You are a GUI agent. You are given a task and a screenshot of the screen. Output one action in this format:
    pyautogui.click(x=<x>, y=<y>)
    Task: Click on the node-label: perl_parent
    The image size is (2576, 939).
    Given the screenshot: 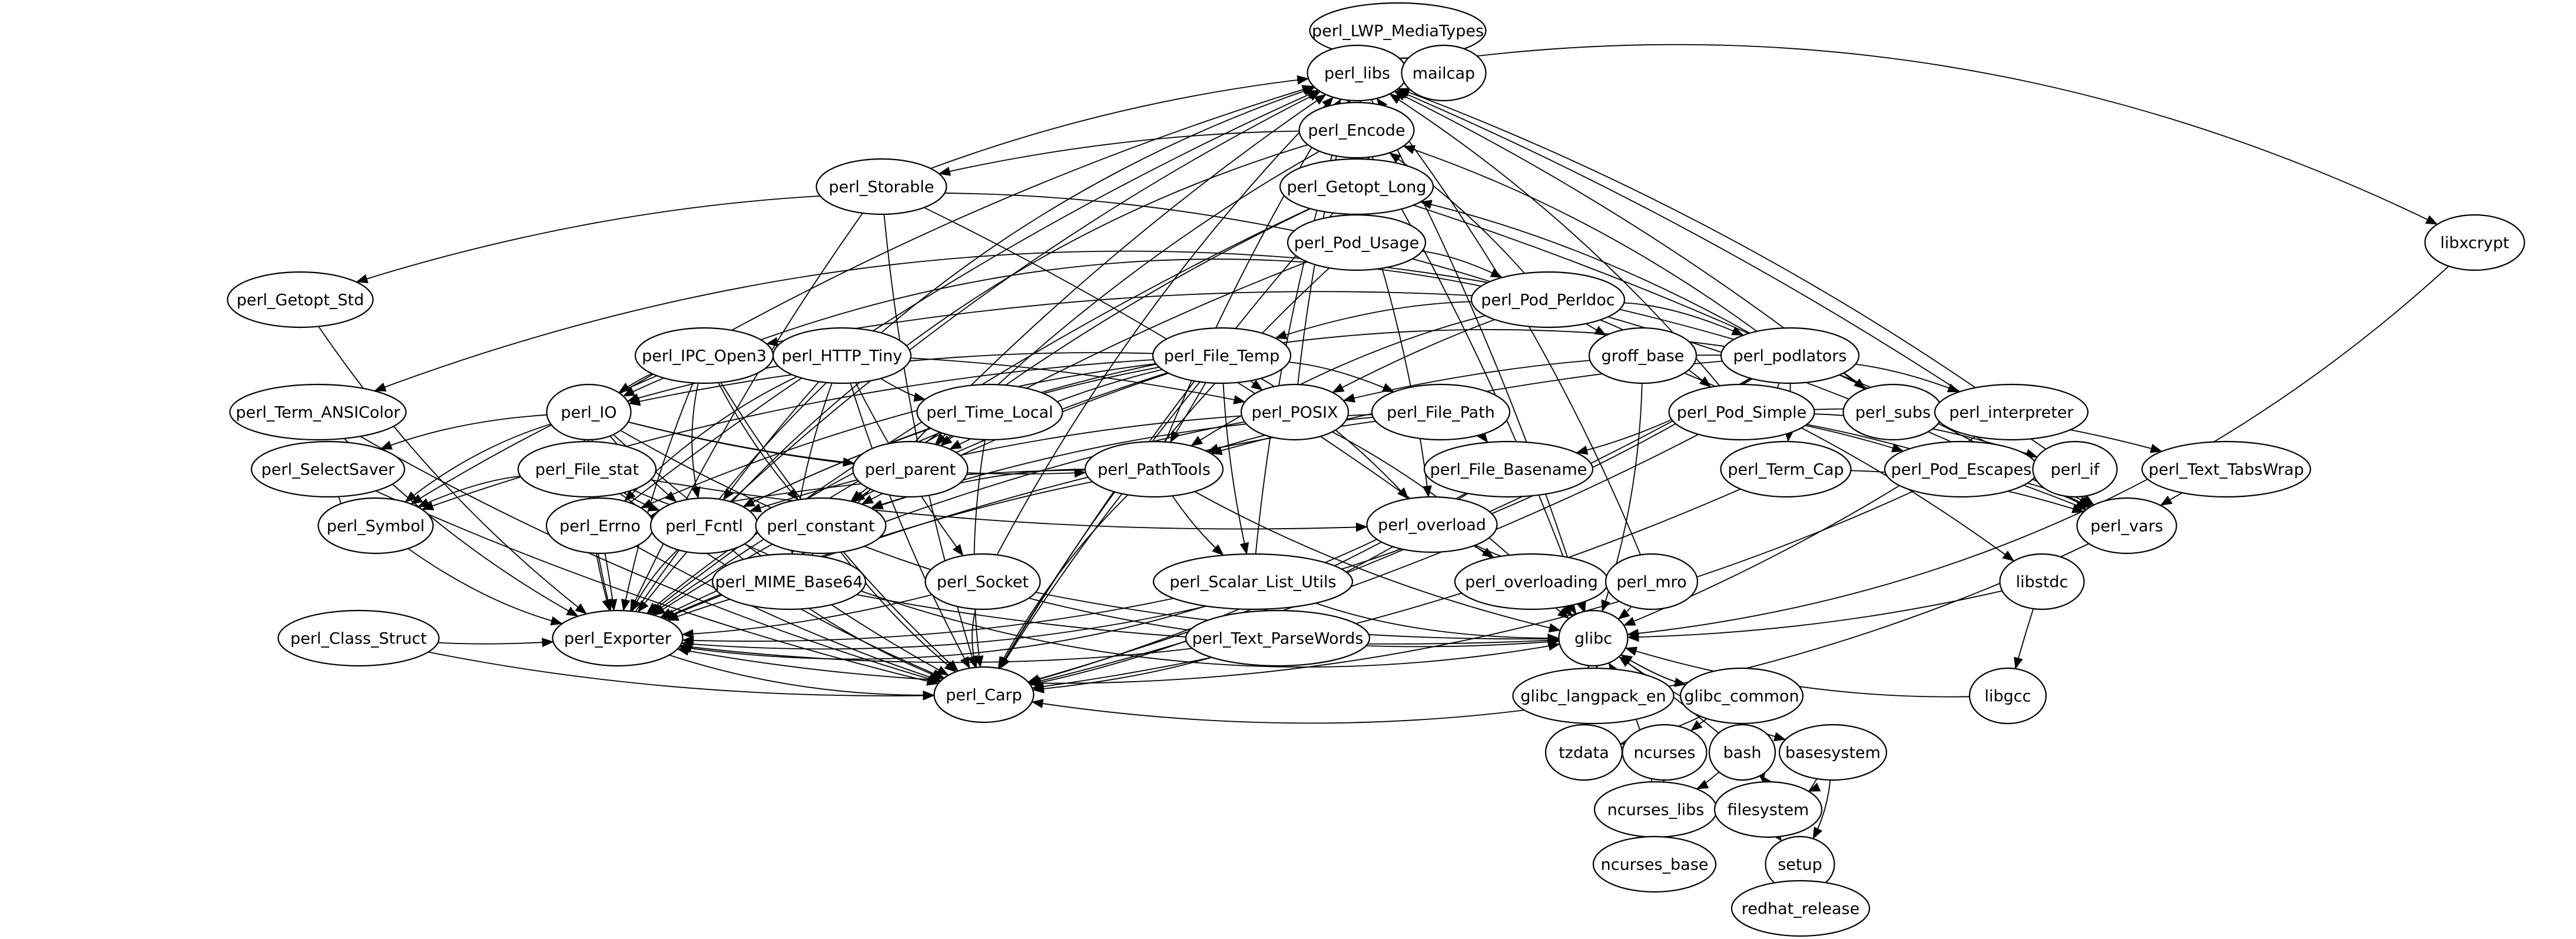 What is the action you would take?
    pyautogui.click(x=910, y=470)
    